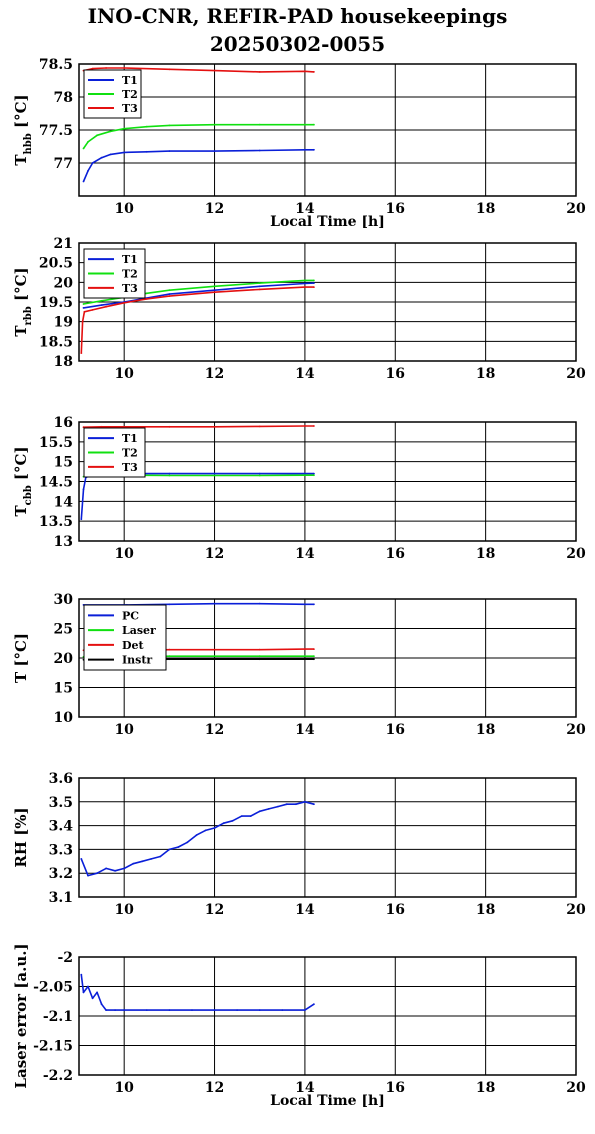 Image resolution: width=595 pixels, height=1134 pixels. Describe the element at coordinates (297, 16) in the screenshot. I see `chart-title-line1: INO-CNR, REFIR-PAD housekeepings` at that location.